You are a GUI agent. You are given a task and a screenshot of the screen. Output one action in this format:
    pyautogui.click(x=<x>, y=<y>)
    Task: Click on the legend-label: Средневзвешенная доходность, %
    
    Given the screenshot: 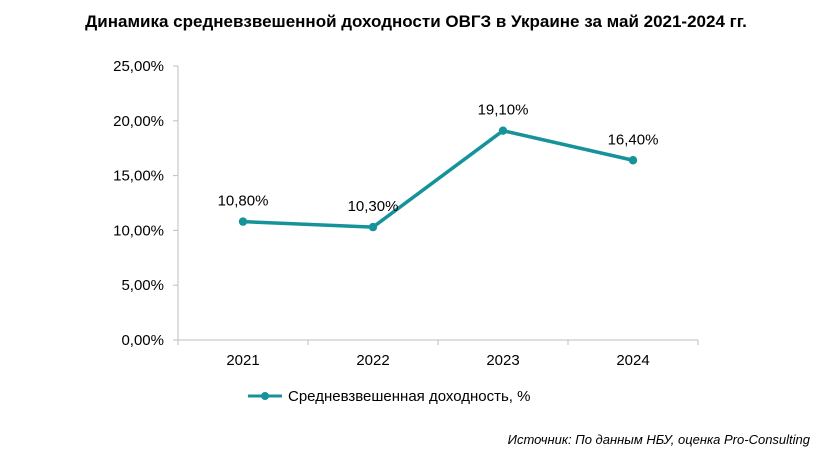 What is the action you would take?
    pyautogui.click(x=409, y=396)
    